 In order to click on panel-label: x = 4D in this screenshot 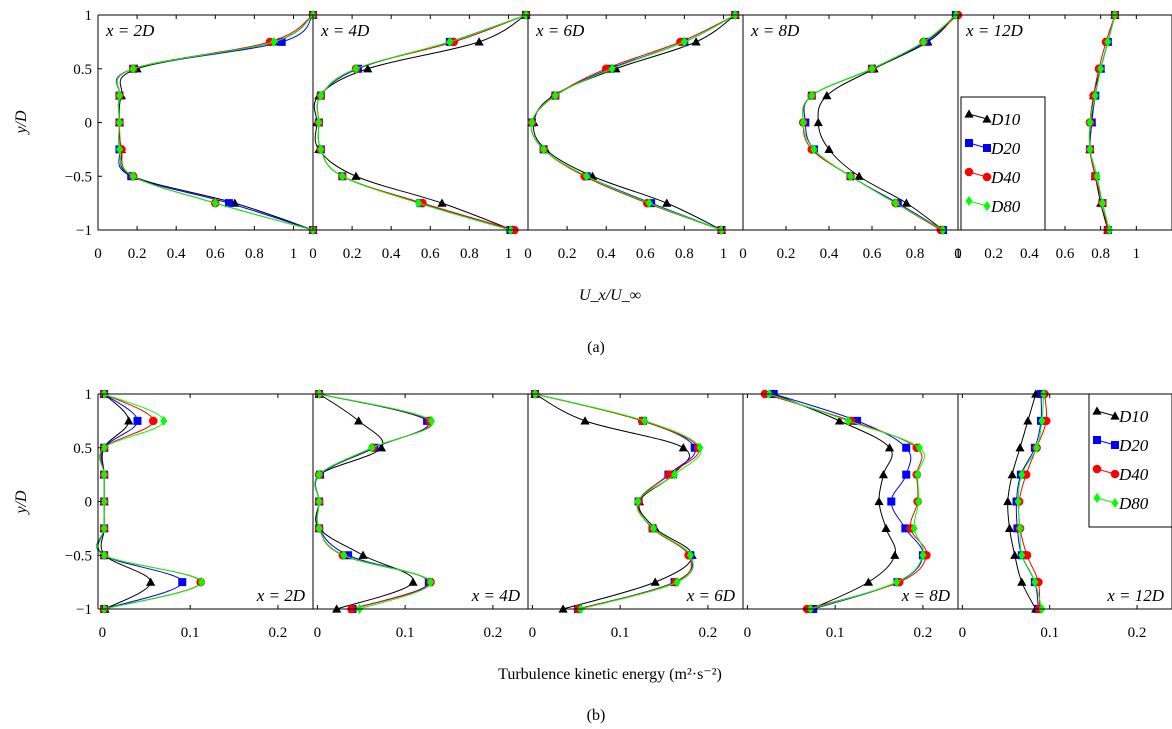, I will do `click(345, 30)`.